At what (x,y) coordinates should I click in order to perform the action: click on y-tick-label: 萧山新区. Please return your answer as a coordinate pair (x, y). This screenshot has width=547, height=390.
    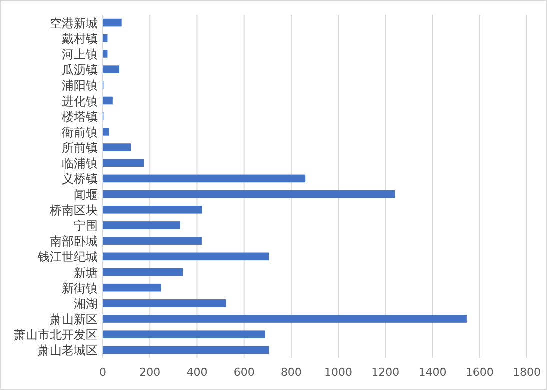
    Looking at the image, I should click on (74, 319).